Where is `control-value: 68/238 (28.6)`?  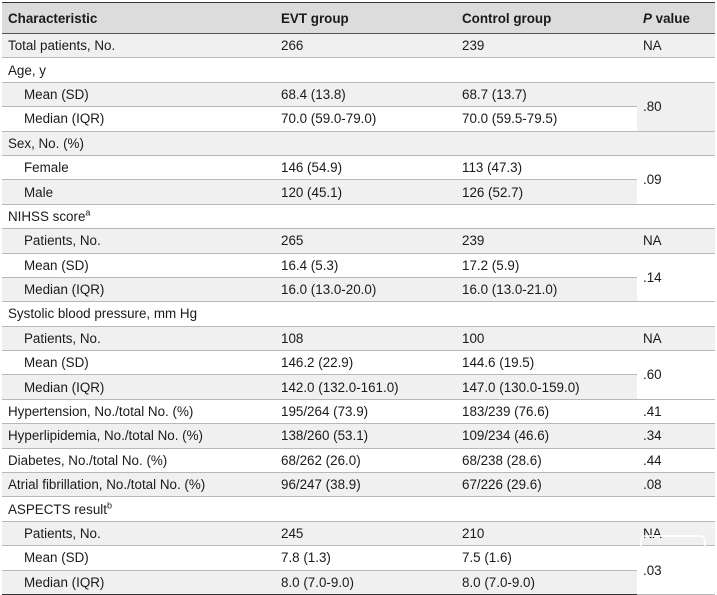 control-value: 68/238 (28.6) is located at coordinates (546, 461).